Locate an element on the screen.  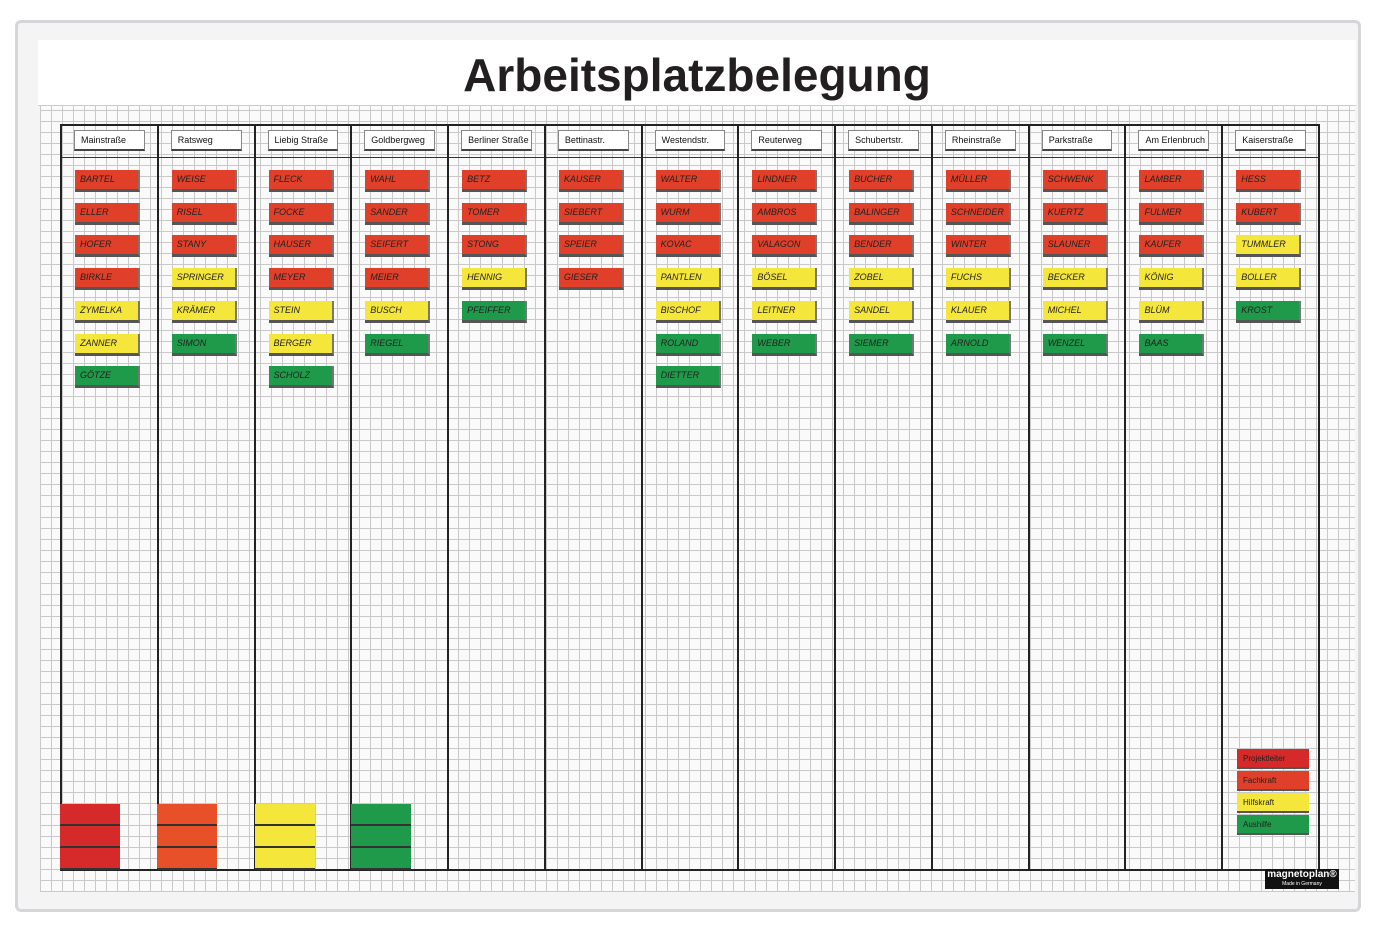
column-header: Liebig Straße is located at coordinates (303, 140).